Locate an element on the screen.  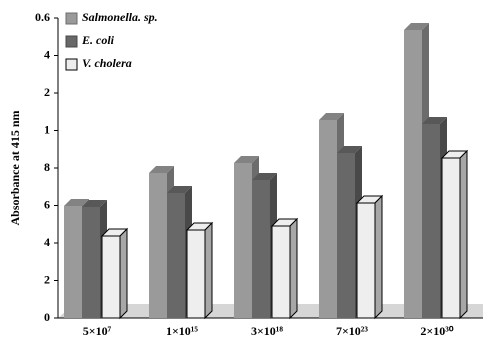
y-tick-label: 0.6 is located at coordinates (42, 17).